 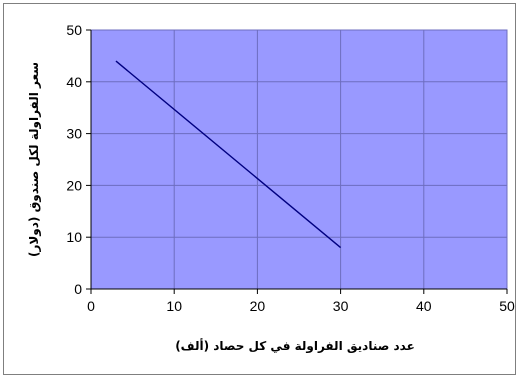 I want to click on y-tick-label: 10, so click(x=74, y=237).